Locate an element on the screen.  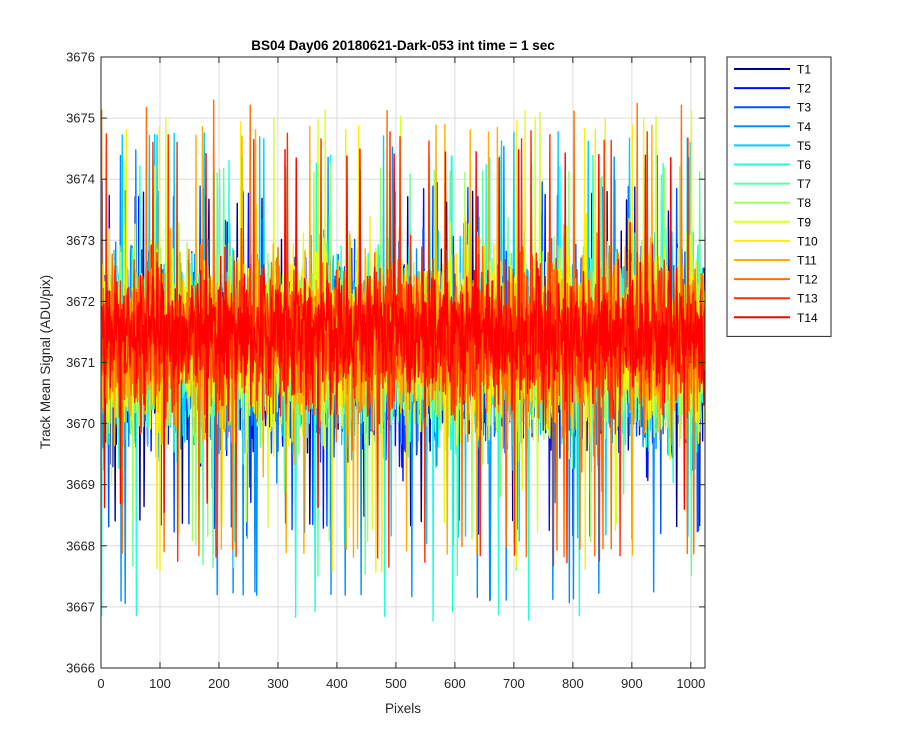
legend-label-t10: T10 is located at coordinates (807, 241).